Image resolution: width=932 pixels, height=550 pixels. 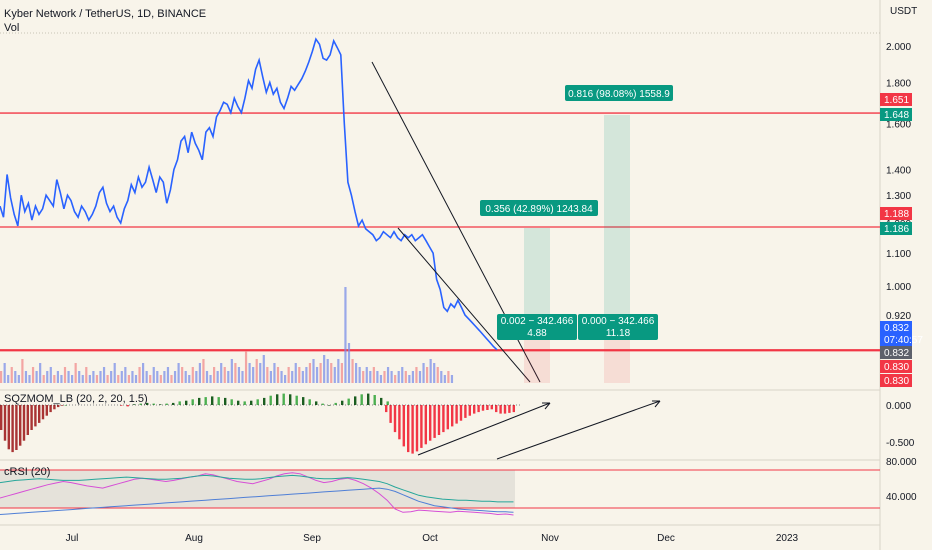 What do you see at coordinates (537, 321) in the screenshot?
I see `position-entry-label: 0.002 − 342.466` at bounding box center [537, 321].